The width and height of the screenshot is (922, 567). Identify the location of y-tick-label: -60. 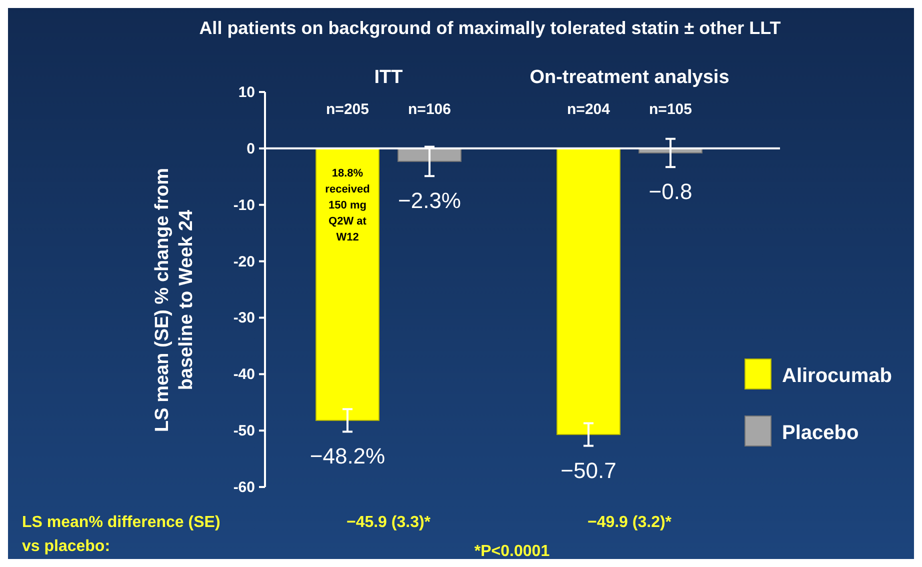
(244, 487).